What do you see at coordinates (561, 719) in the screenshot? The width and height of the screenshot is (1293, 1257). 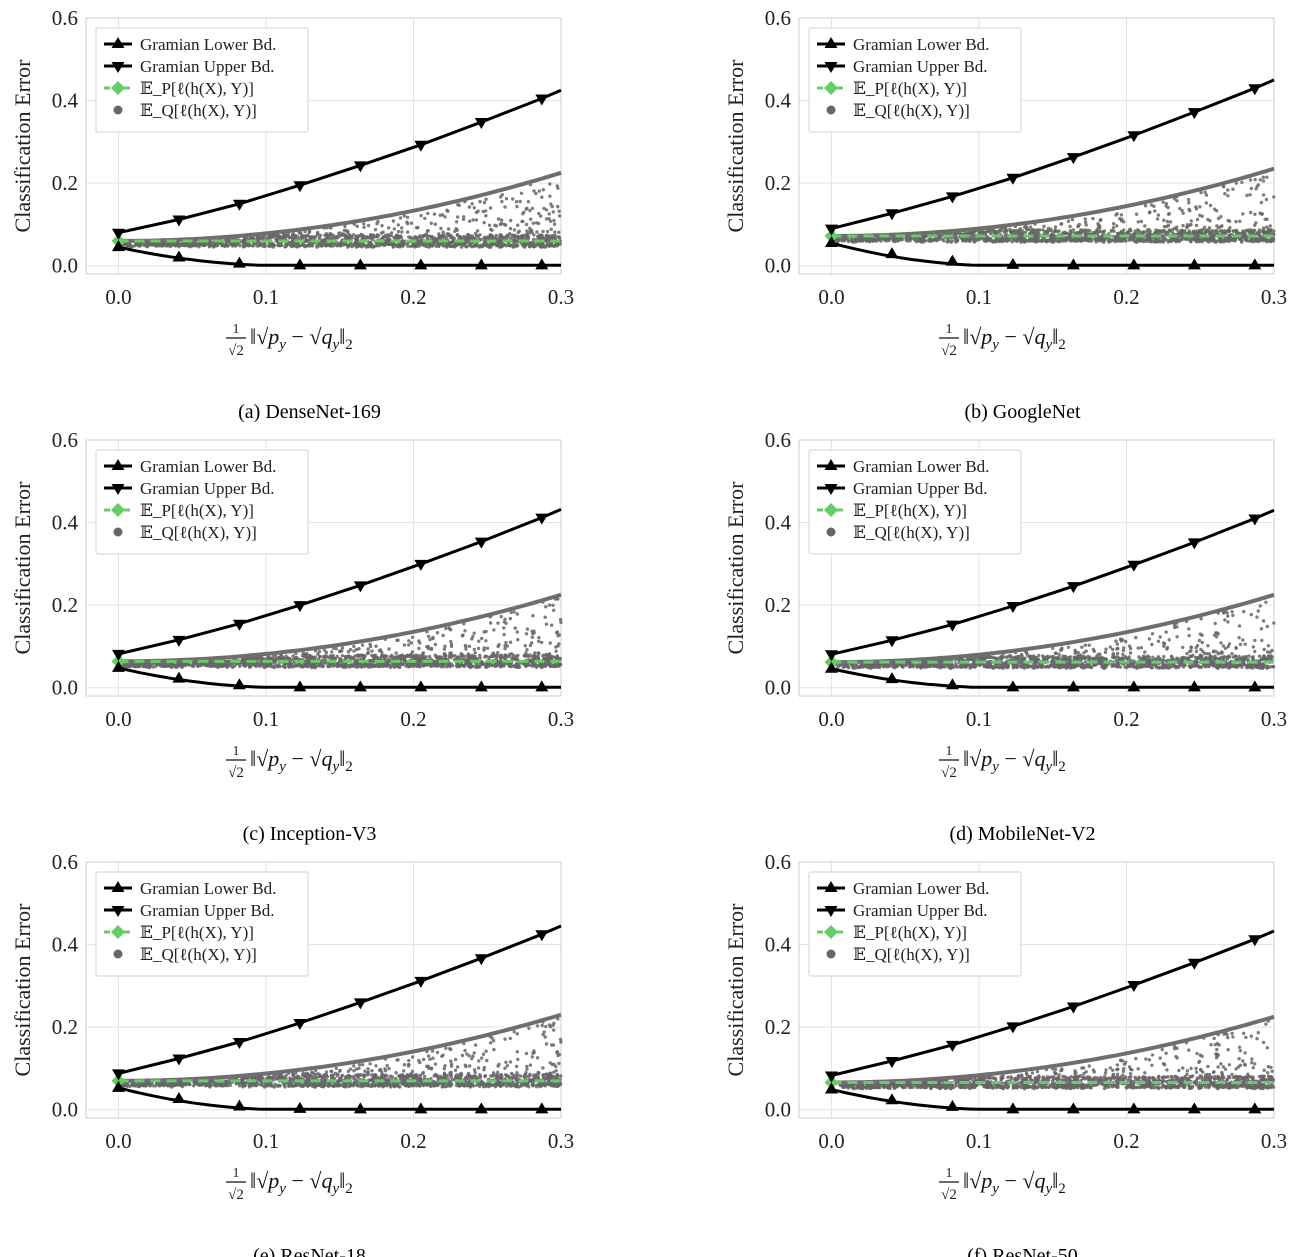 I see `x-tick-label: 0.3` at bounding box center [561, 719].